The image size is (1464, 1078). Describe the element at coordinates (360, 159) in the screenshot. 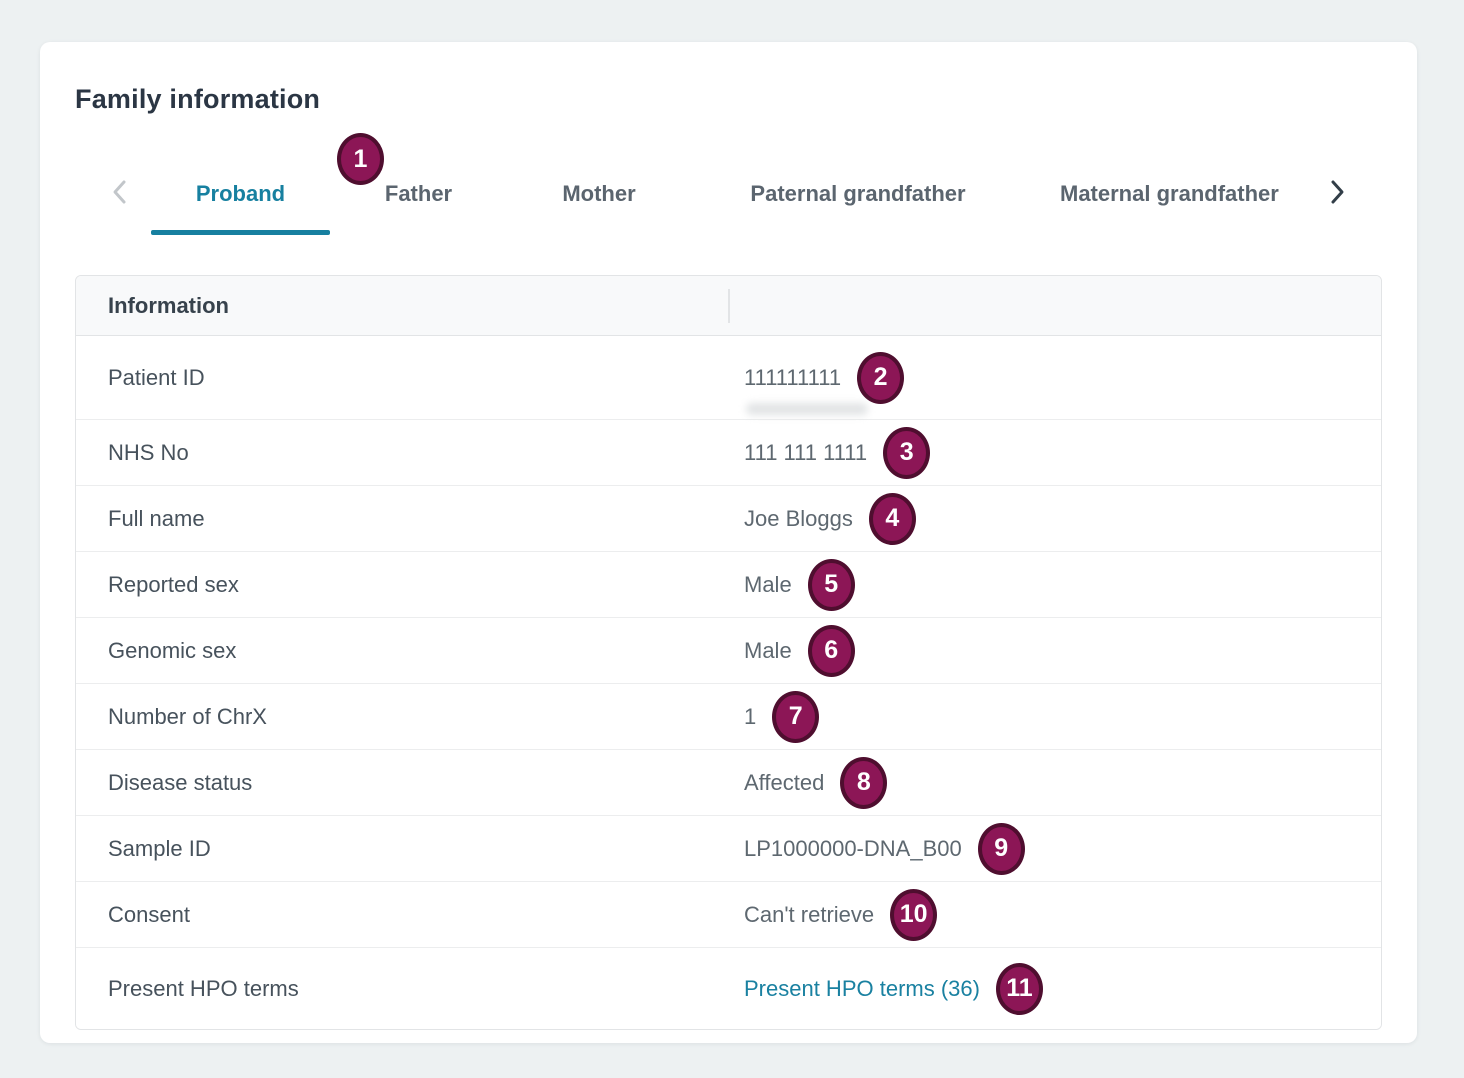

I see `annotation-badge-1: 1` at that location.